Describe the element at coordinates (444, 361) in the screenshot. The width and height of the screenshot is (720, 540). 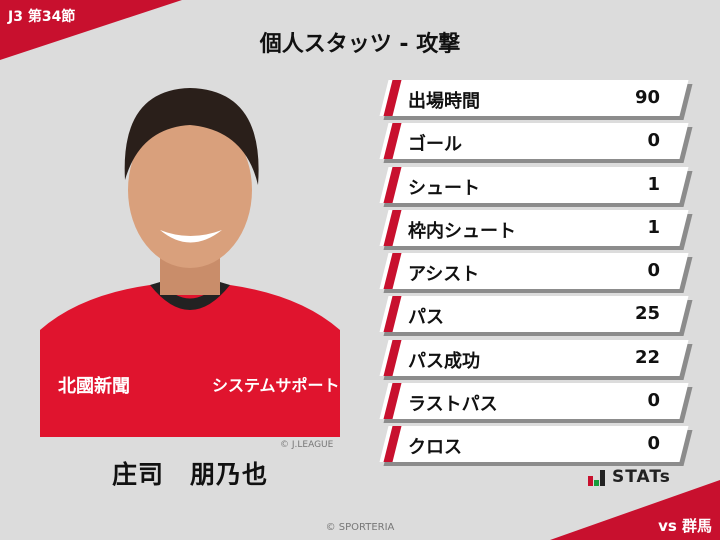
I see `stat-label: パス成功` at that location.